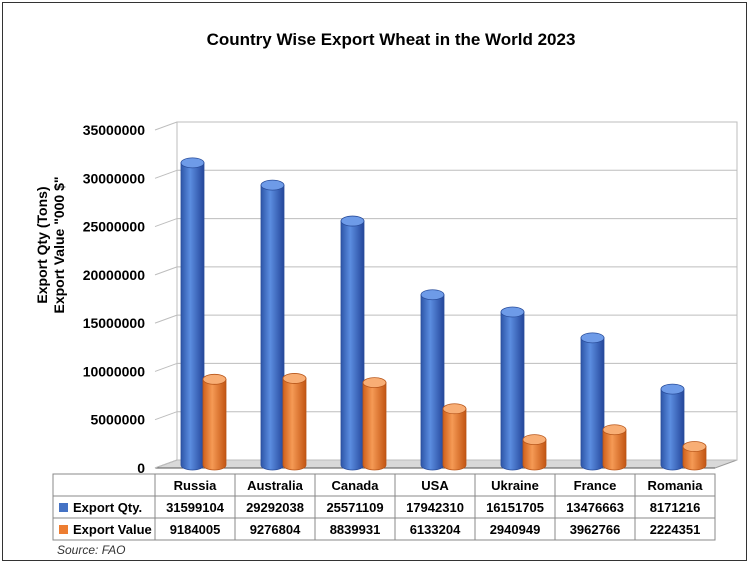  Describe the element at coordinates (435, 507) in the screenshot. I see `data-label: 17942310` at that location.